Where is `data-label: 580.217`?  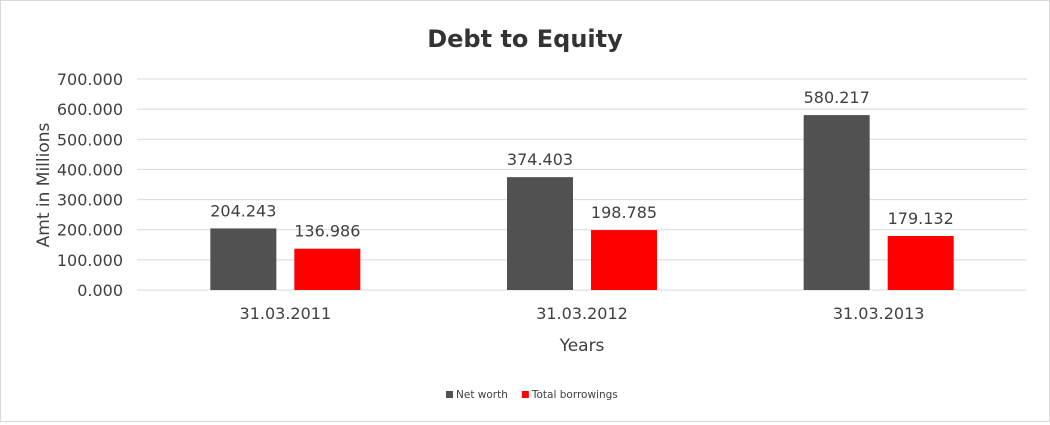 data-label: 580.217 is located at coordinates (837, 97).